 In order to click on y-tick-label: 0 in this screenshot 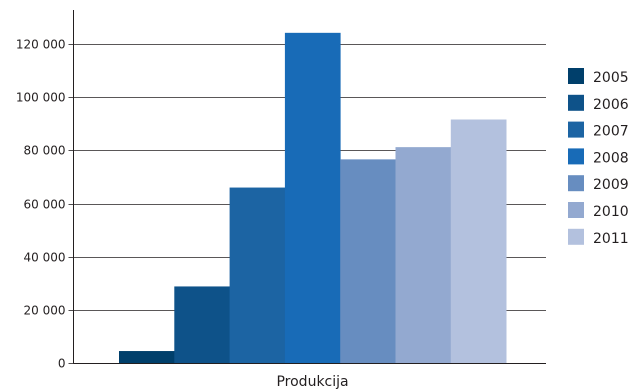, I will do `click(62, 364)`.